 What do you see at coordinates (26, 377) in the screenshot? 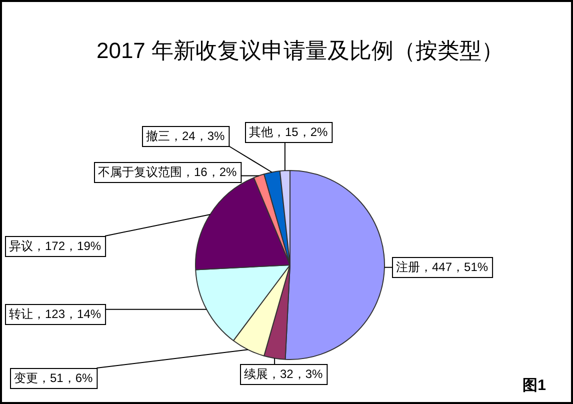
I see `slice-label: 变更` at bounding box center [26, 377].